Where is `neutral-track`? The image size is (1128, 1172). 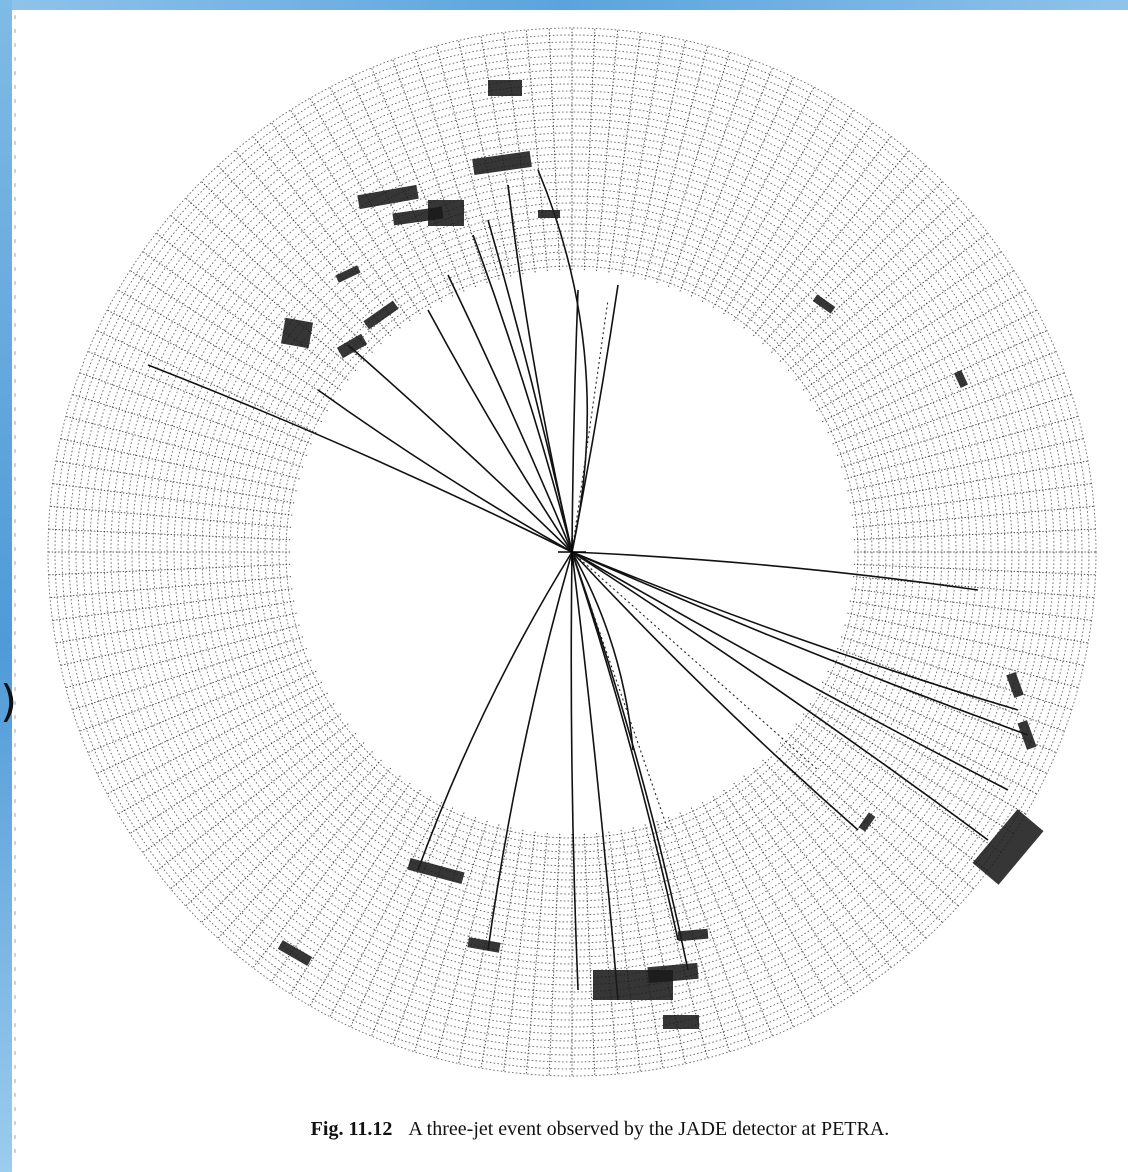 neutral-track is located at coordinates (590, 426).